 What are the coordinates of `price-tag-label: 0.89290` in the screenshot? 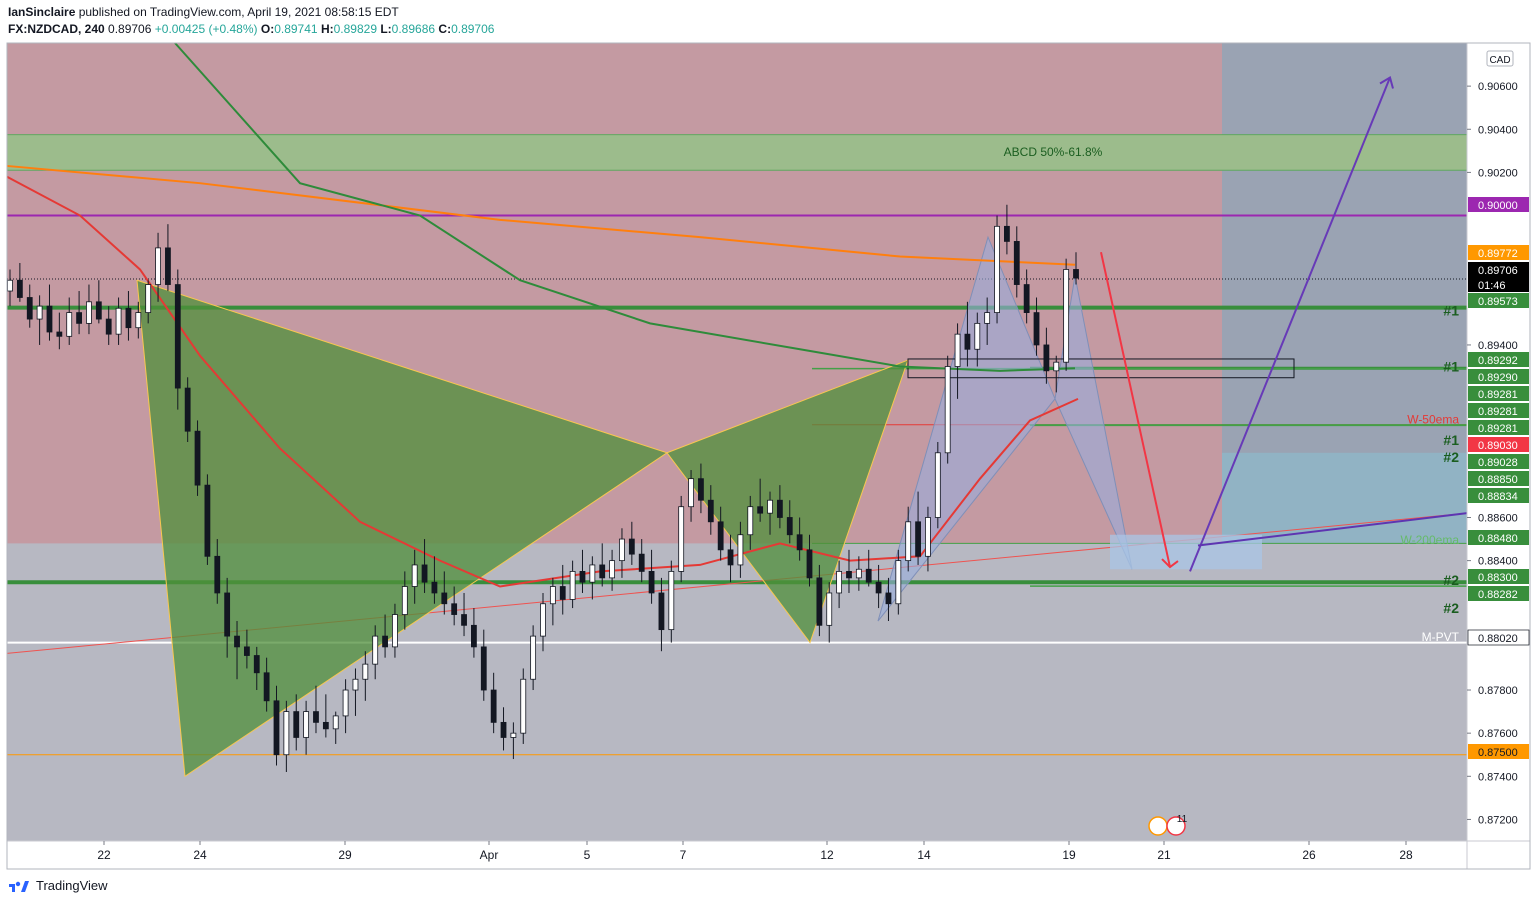 It's located at (1498, 378).